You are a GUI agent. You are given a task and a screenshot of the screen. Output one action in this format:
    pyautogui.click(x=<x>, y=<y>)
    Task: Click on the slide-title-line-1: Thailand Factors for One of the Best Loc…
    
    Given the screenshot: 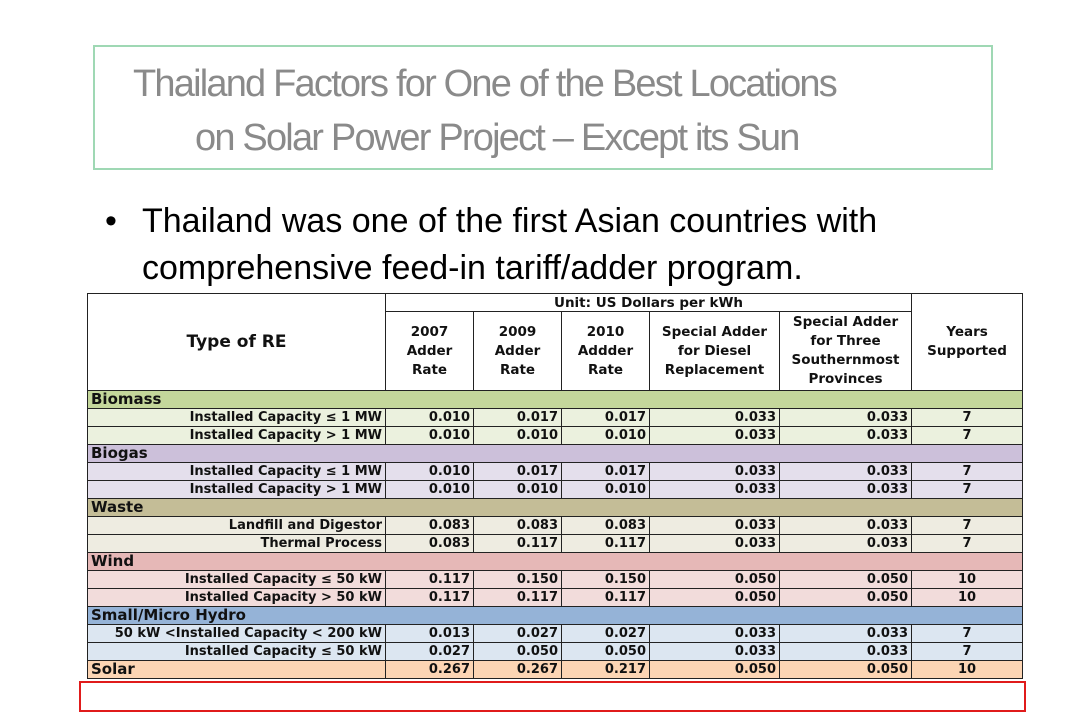 What is the action you would take?
    pyautogui.click(x=485, y=84)
    